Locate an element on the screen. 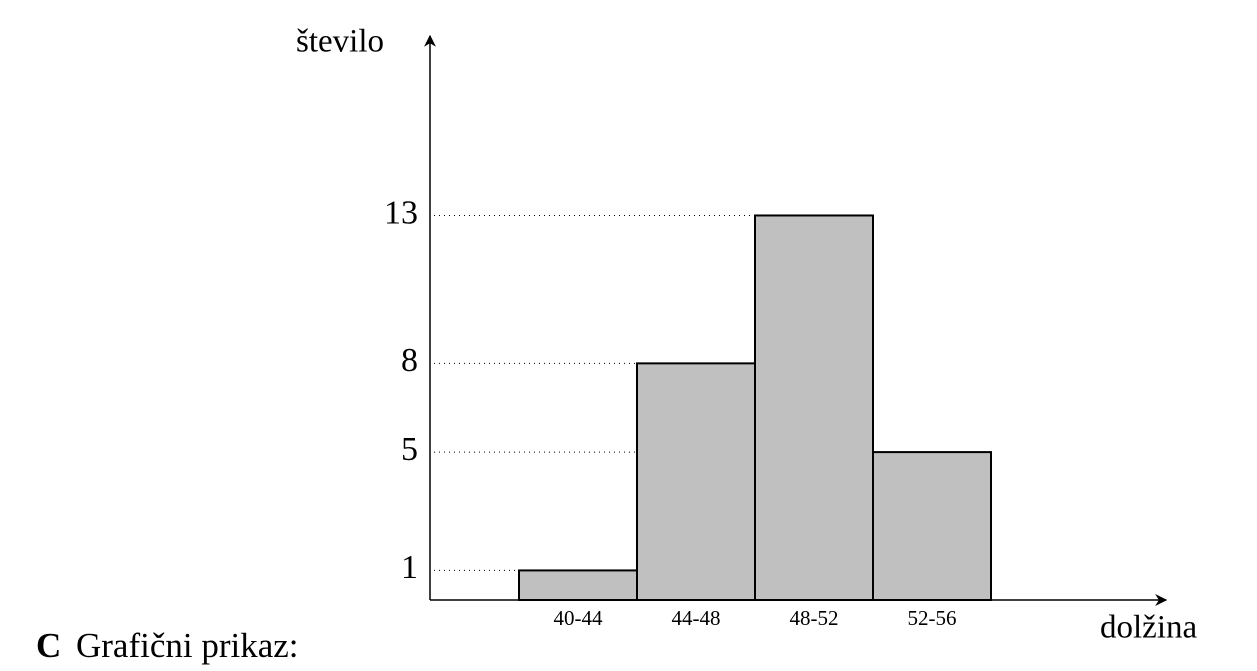 The width and height of the screenshot is (1257, 671). y-tick-label: 8 is located at coordinates (409, 360).